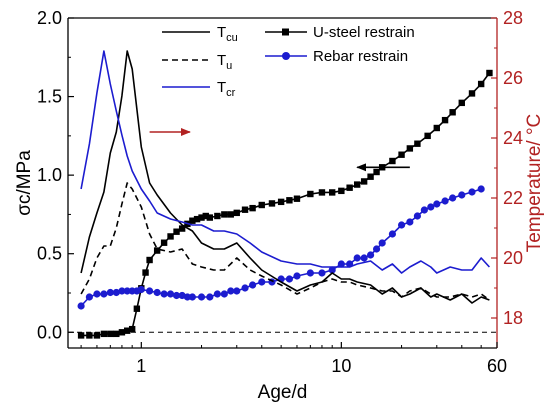 Image resolution: width=550 pixels, height=413 pixels. I want to click on legend-label-subscript: cu, so click(232, 38).